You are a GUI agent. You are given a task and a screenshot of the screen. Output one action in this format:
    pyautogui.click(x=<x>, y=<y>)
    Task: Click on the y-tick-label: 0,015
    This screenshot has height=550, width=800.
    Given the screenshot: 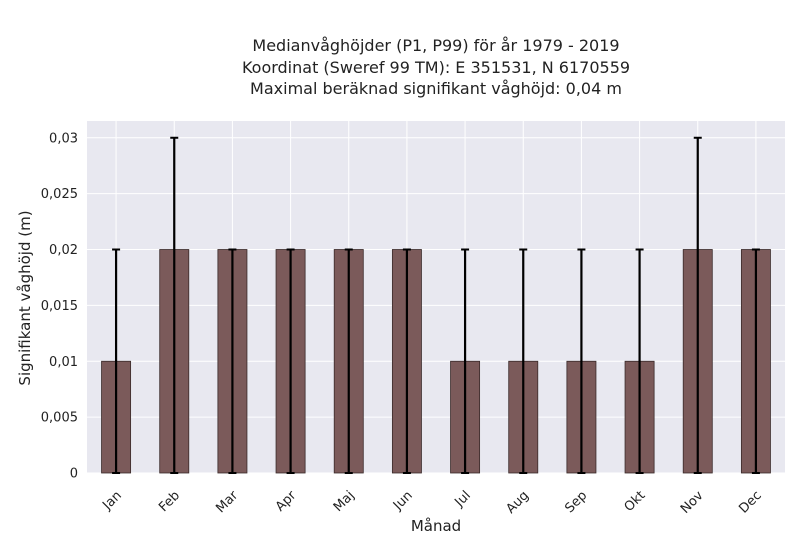 What is the action you would take?
    pyautogui.click(x=59, y=306)
    